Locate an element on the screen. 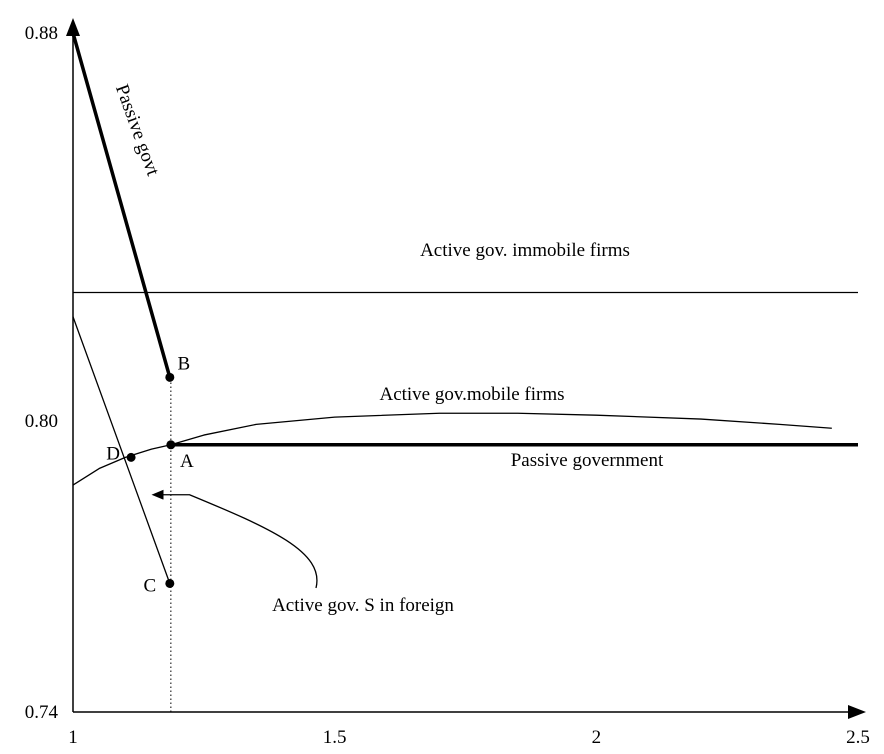 This screenshot has width=884, height=754. point-d-label: D is located at coordinates (113, 453).